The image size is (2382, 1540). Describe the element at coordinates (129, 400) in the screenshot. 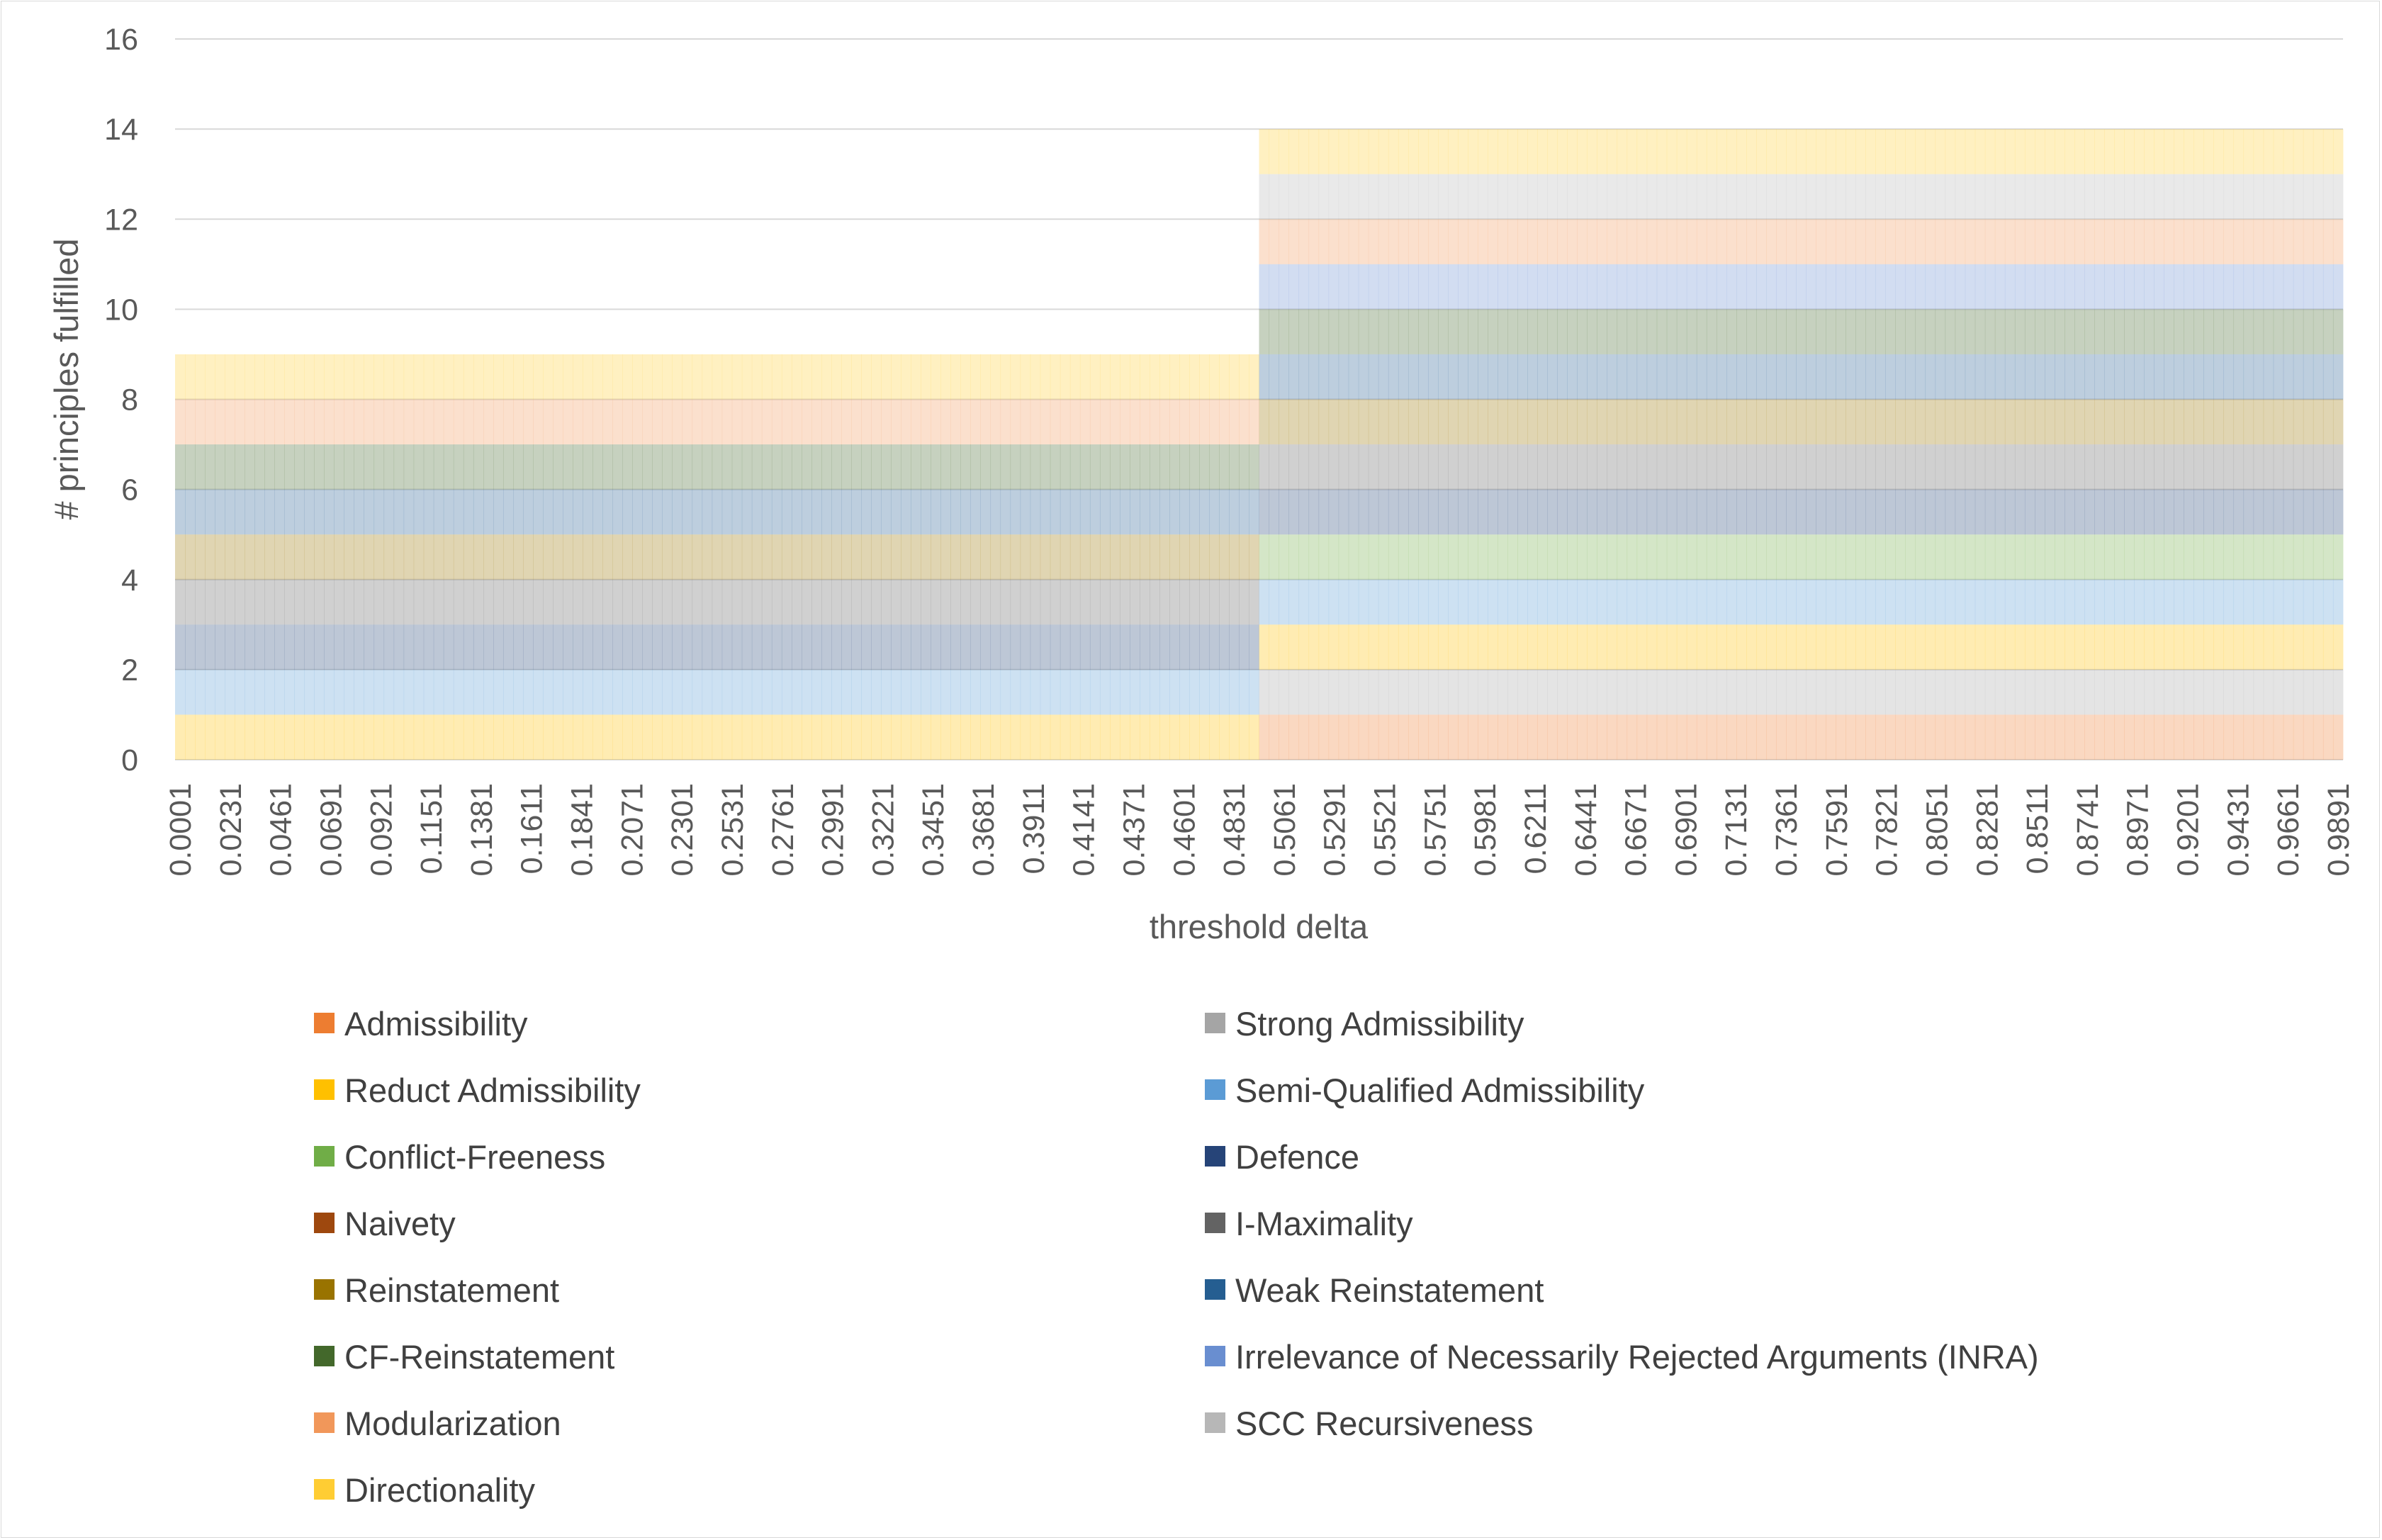

I see `y-tick-label: 8` at that location.